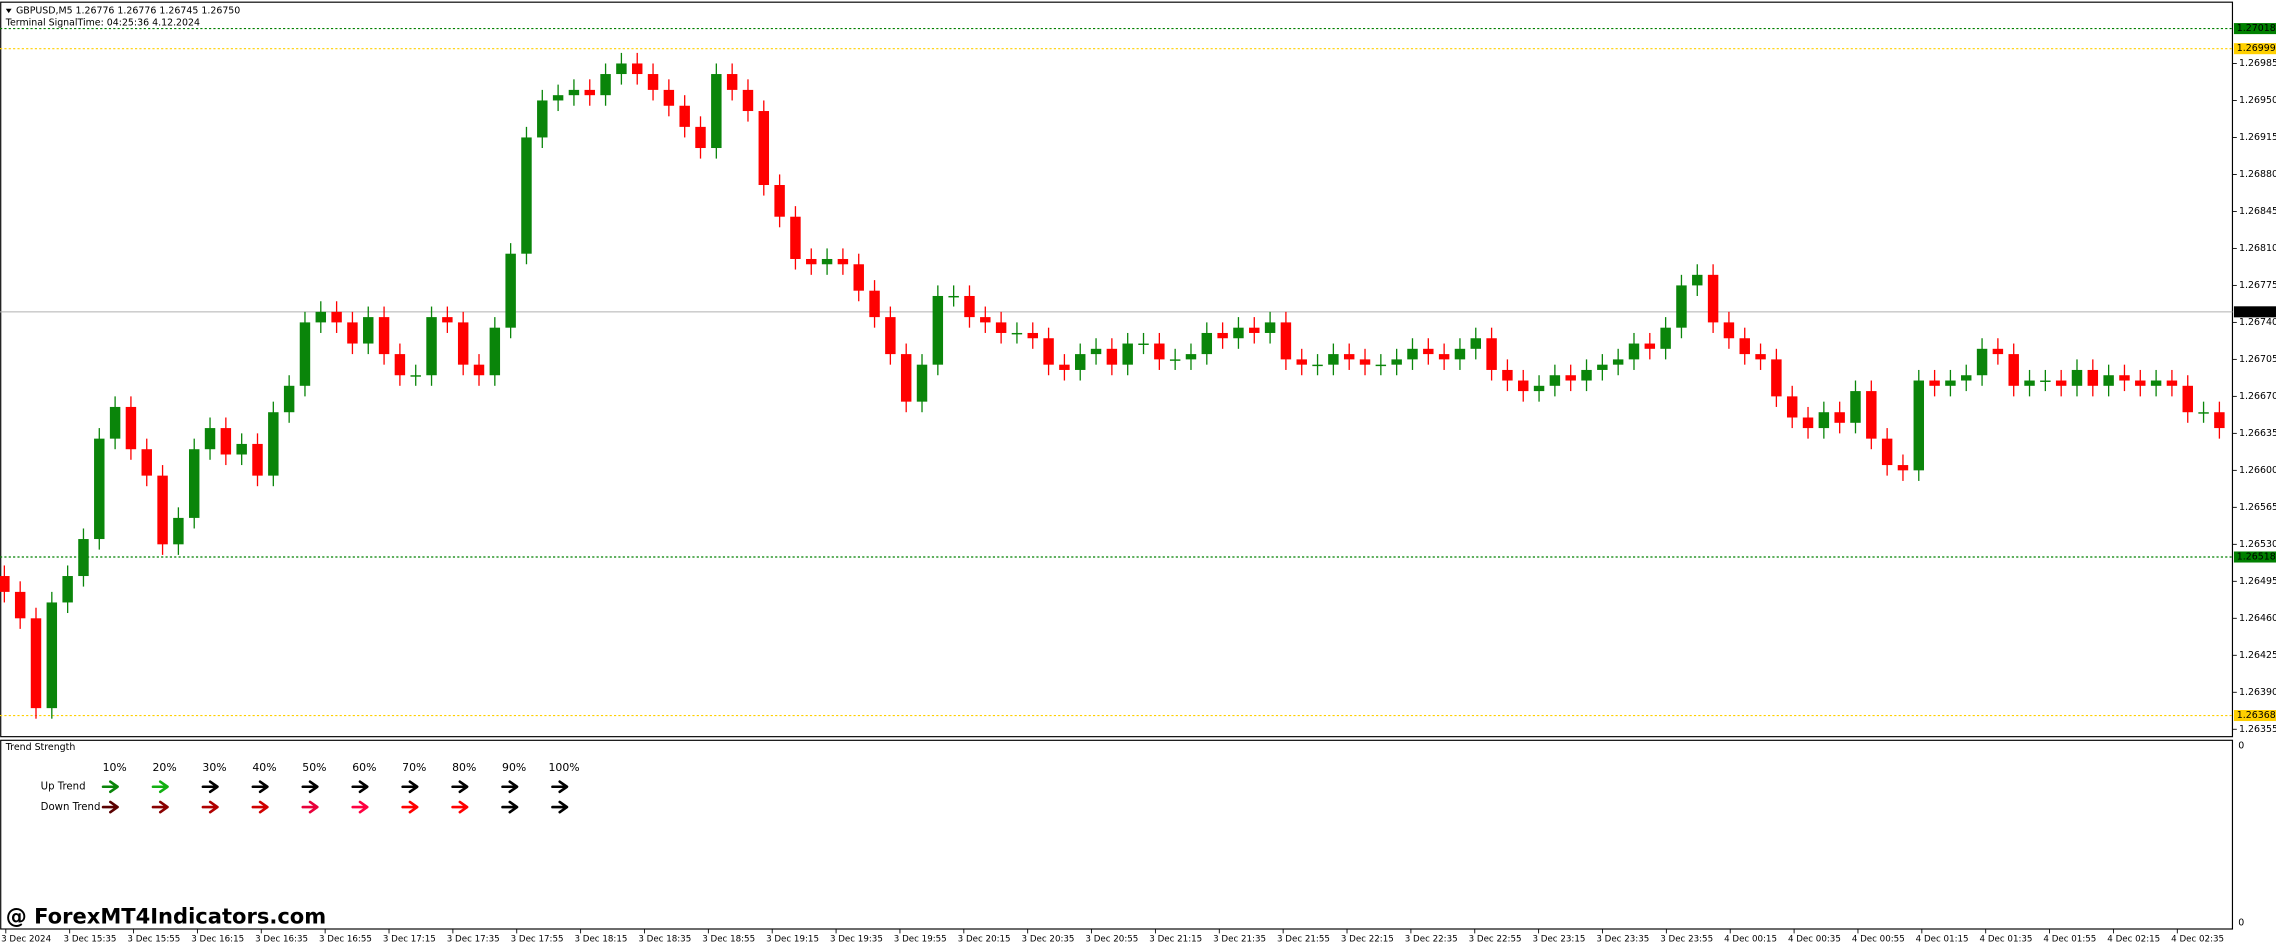  I want to click on x-tick-label: 3 Dec 23:35, so click(1622, 940).